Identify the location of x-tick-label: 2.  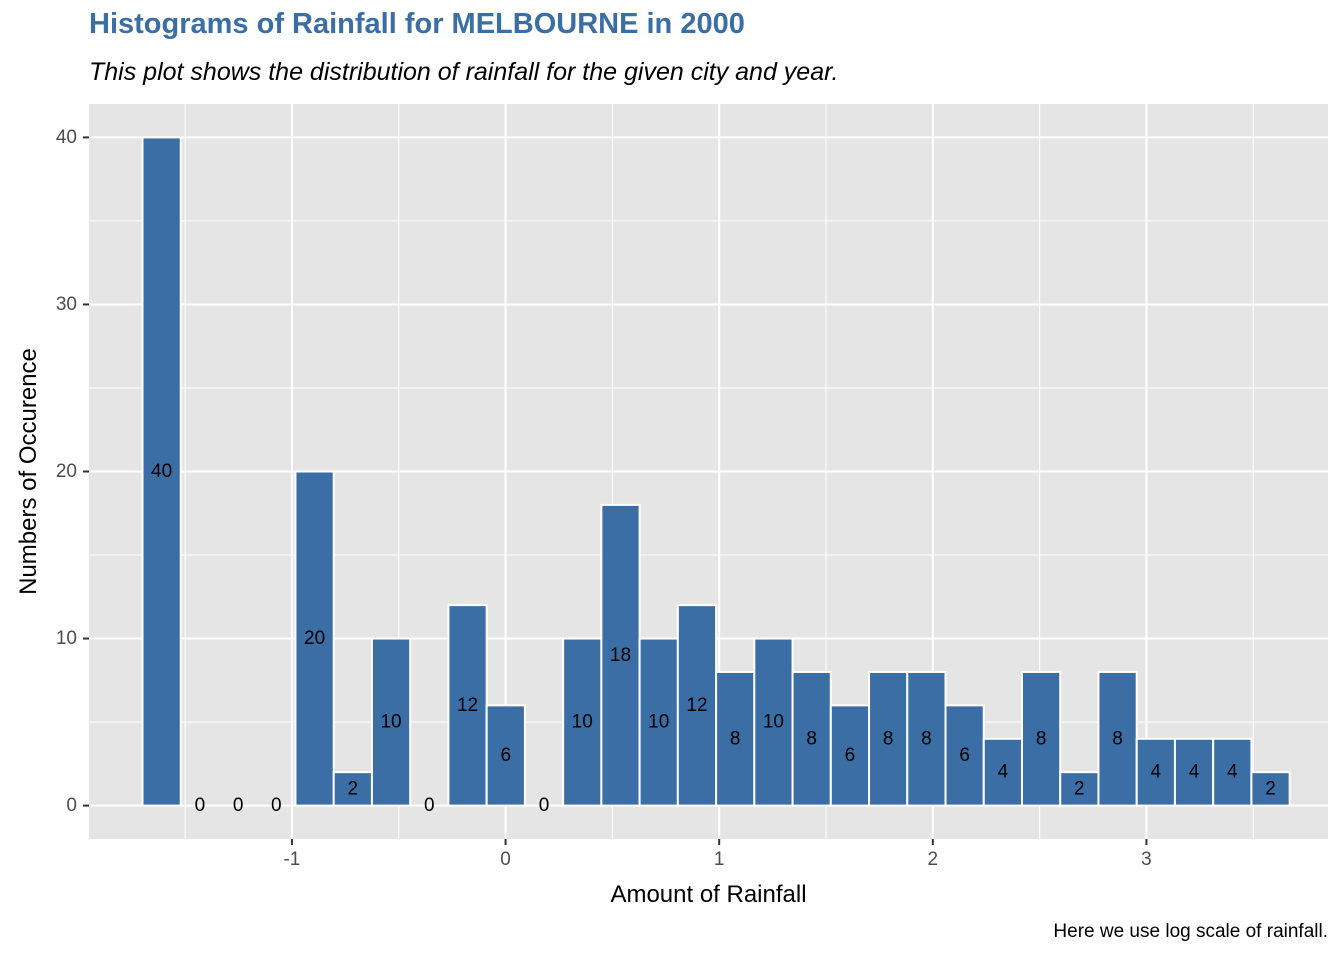
(933, 859).